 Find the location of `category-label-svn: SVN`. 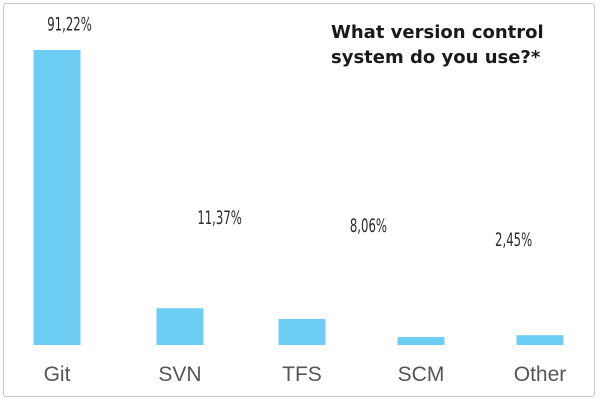

category-label-svn: SVN is located at coordinates (179, 374).